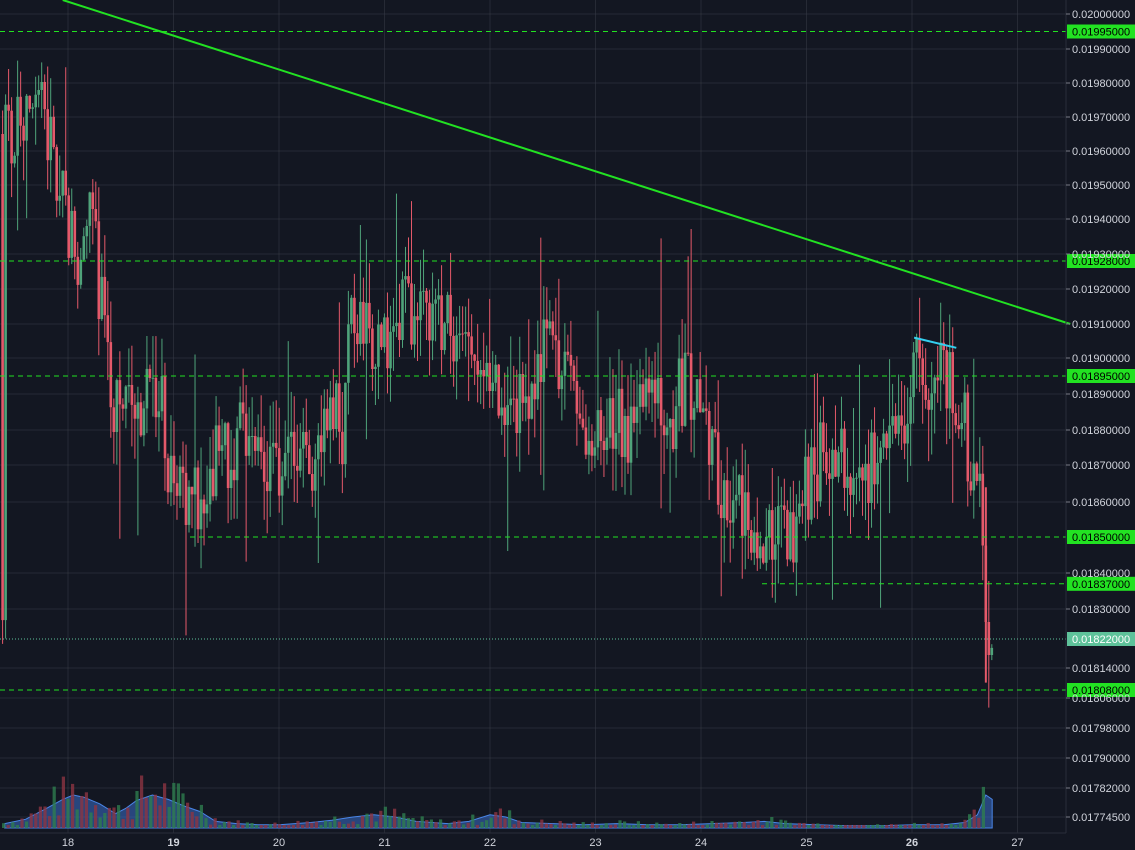  I want to click on price-tick-label: 0.01860000, so click(1101, 503).